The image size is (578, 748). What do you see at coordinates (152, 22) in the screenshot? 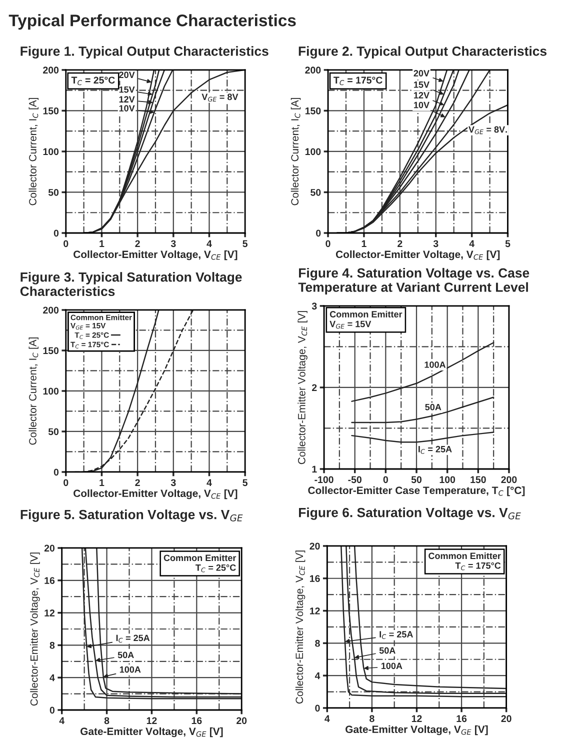
I see `text: Typical Performance Characteristics` at bounding box center [152, 22].